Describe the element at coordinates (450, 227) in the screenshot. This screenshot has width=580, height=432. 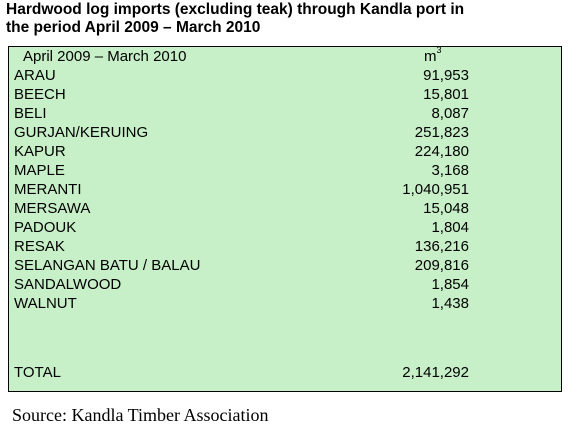
I see `species-value: 1,804` at that location.